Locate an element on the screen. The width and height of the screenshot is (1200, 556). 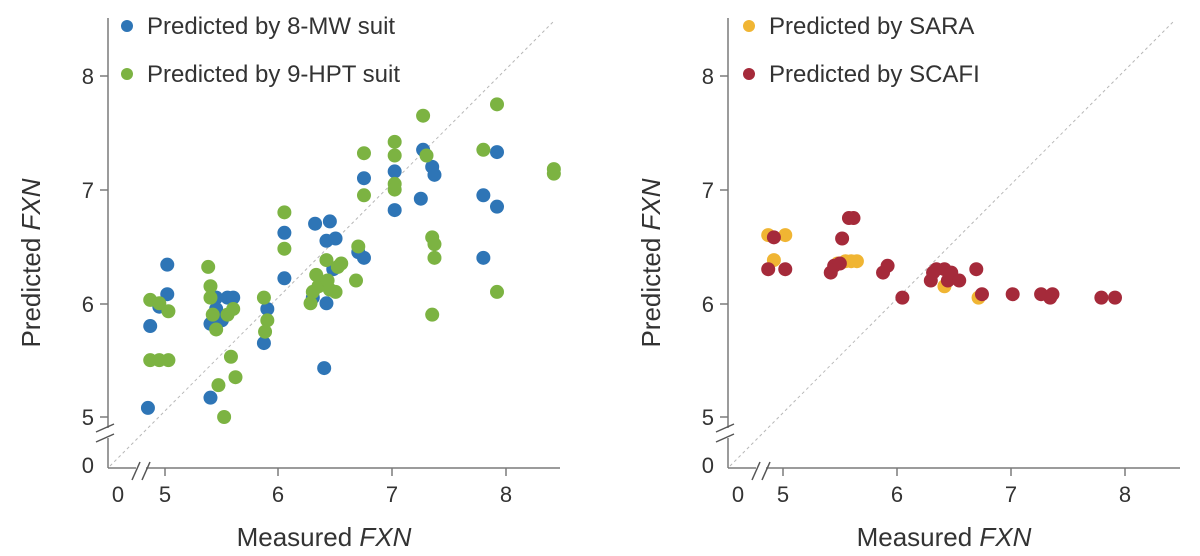
y-axis-label: Predicted FXN is located at coordinates (31, 262).